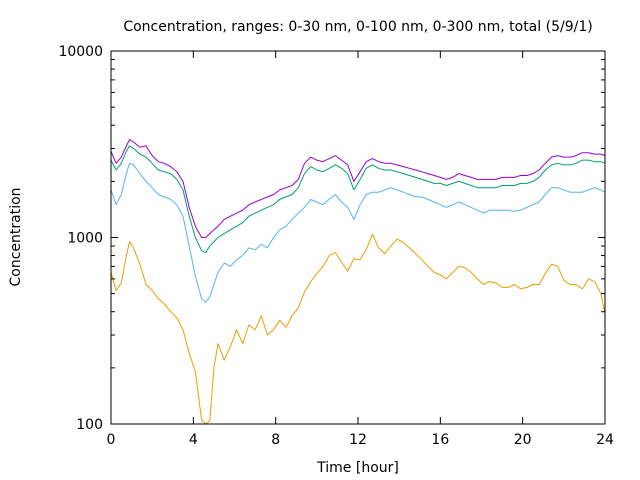 The height and width of the screenshot is (480, 640). Describe the element at coordinates (111, 440) in the screenshot. I see `x-tick-label: 0` at that location.